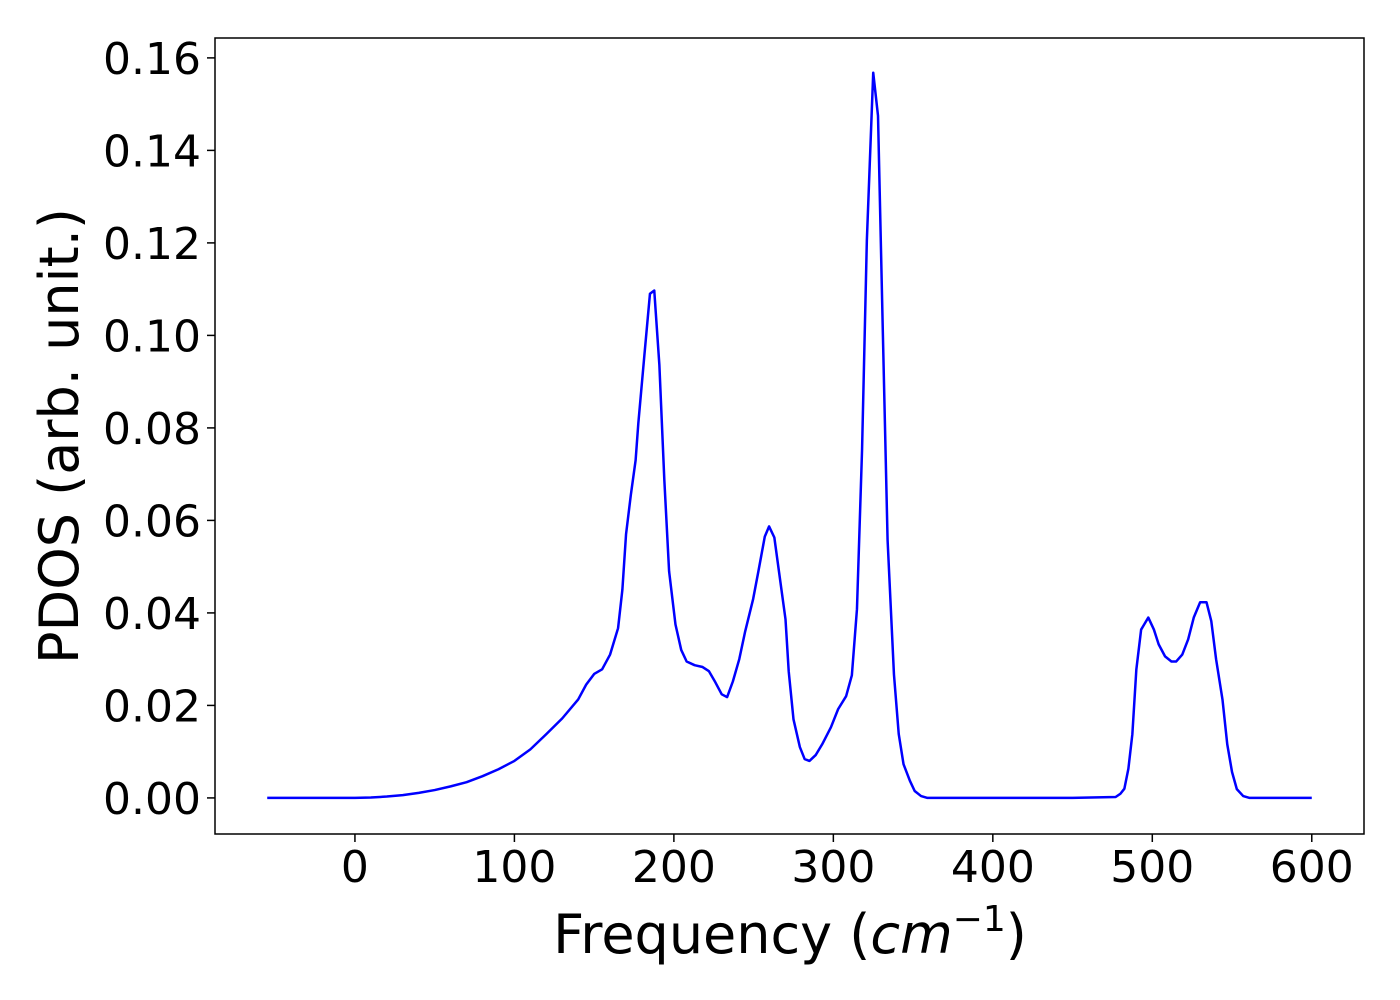 The height and width of the screenshot is (1000, 1400). I want to click on y-tick-label: 0.14, so click(152, 151).